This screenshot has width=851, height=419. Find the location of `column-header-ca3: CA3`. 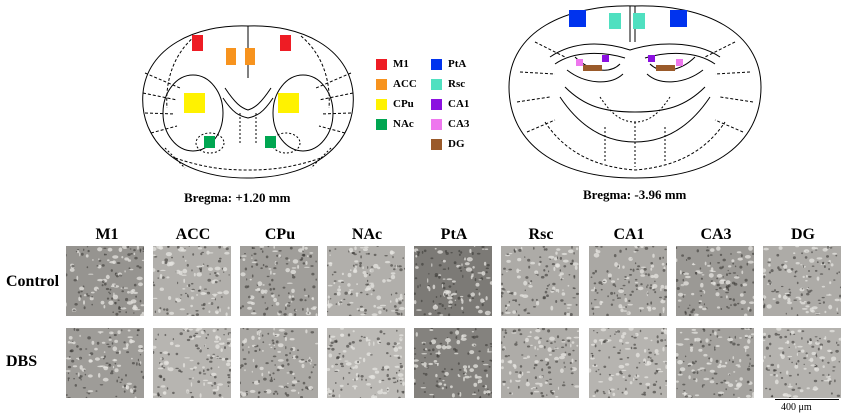

column-header-ca3: CA3 is located at coordinates (716, 234).